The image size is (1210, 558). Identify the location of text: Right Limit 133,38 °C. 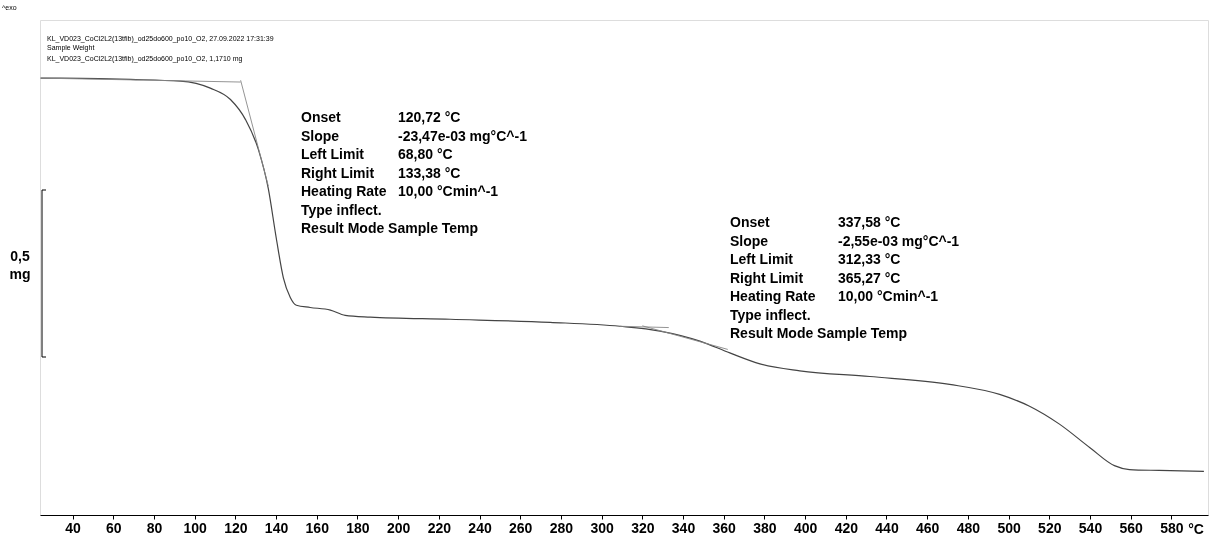
(381, 172).